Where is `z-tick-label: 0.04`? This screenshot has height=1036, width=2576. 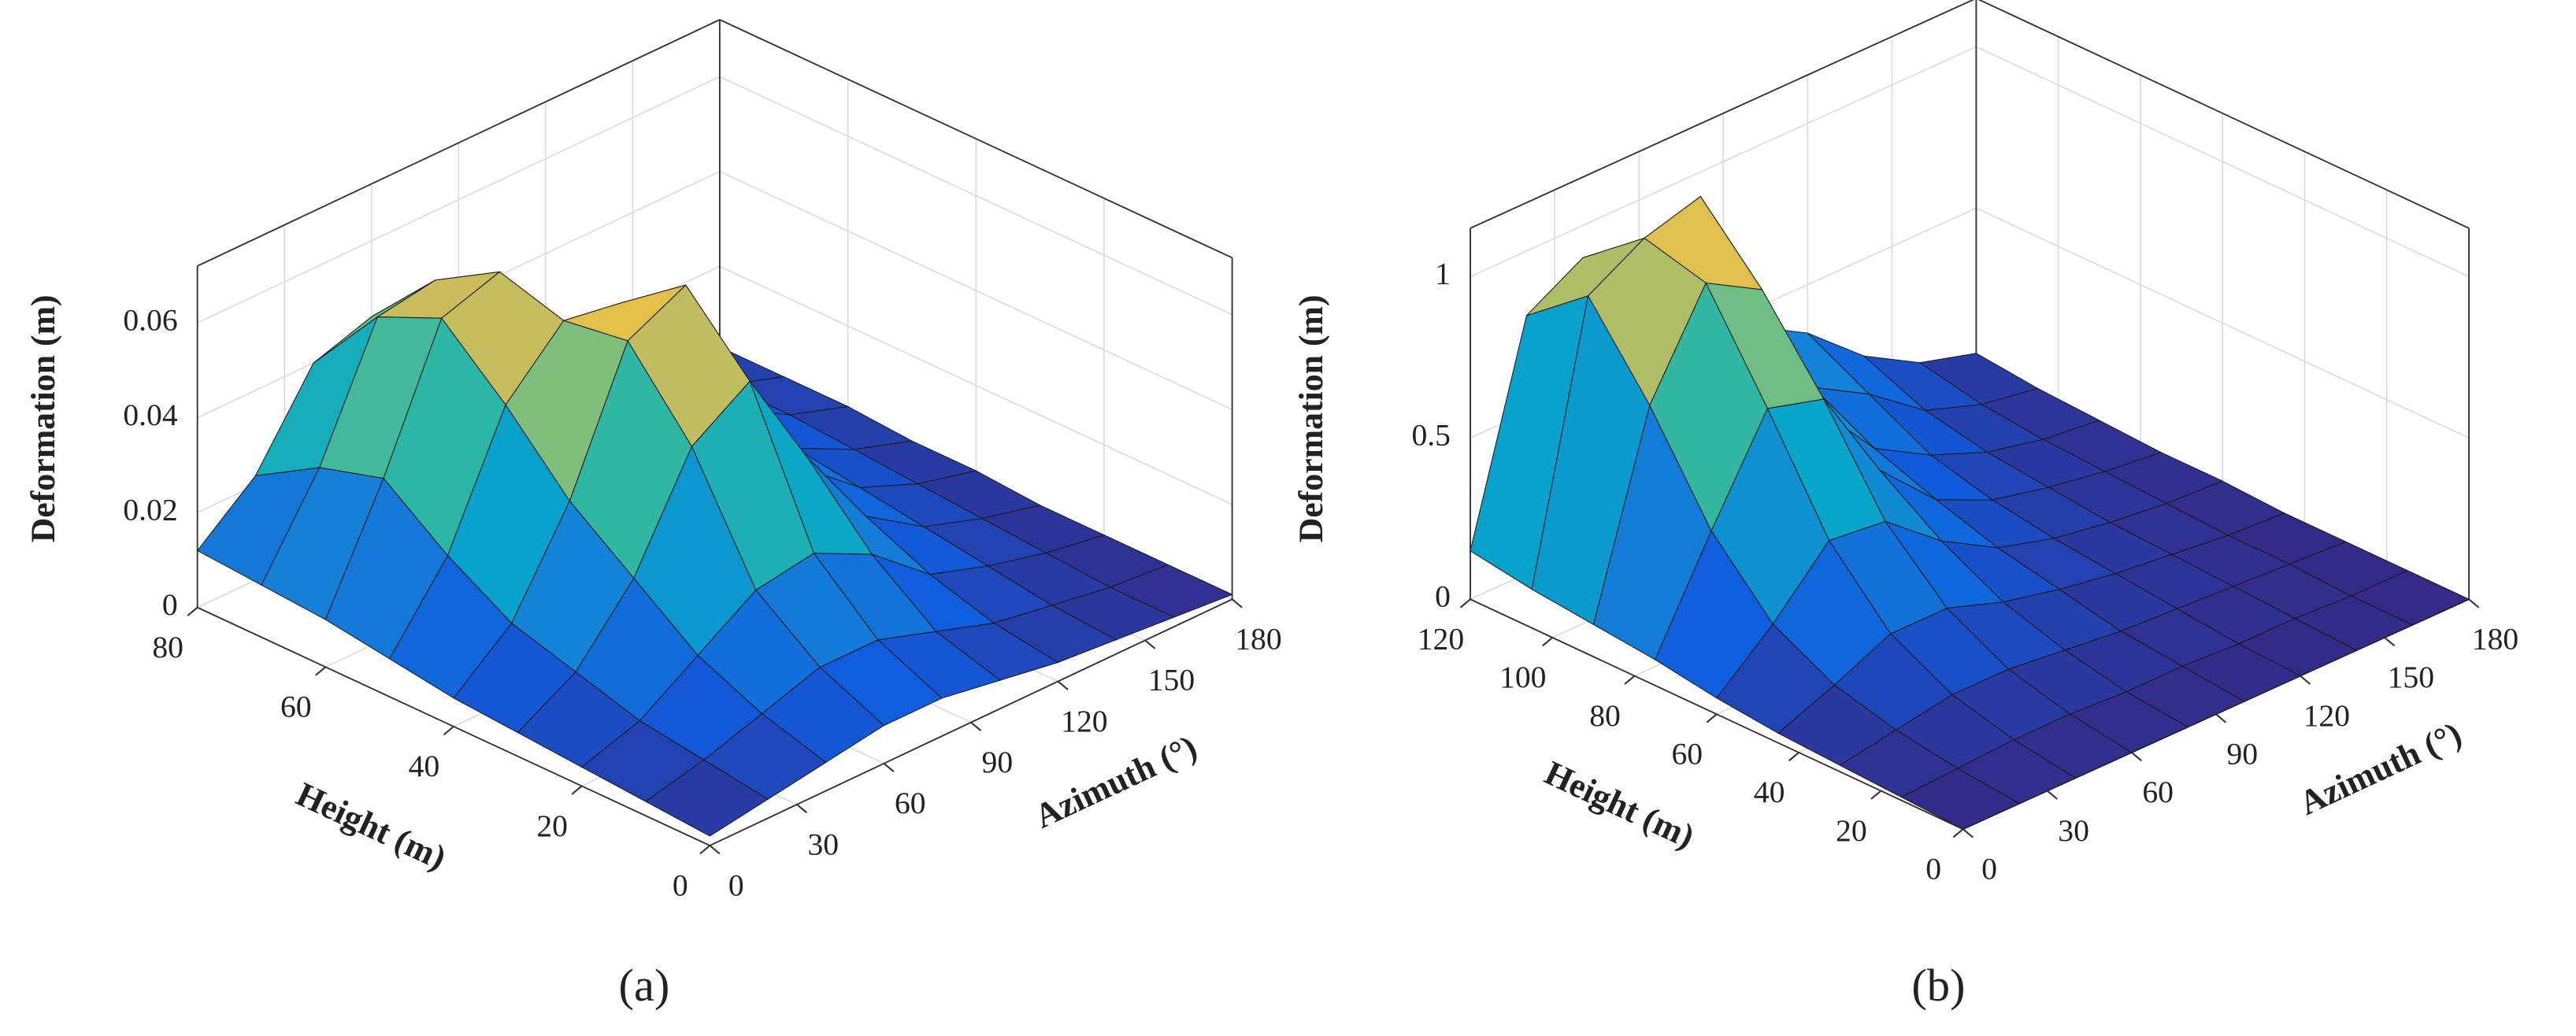
z-tick-label: 0.04 is located at coordinates (150, 415).